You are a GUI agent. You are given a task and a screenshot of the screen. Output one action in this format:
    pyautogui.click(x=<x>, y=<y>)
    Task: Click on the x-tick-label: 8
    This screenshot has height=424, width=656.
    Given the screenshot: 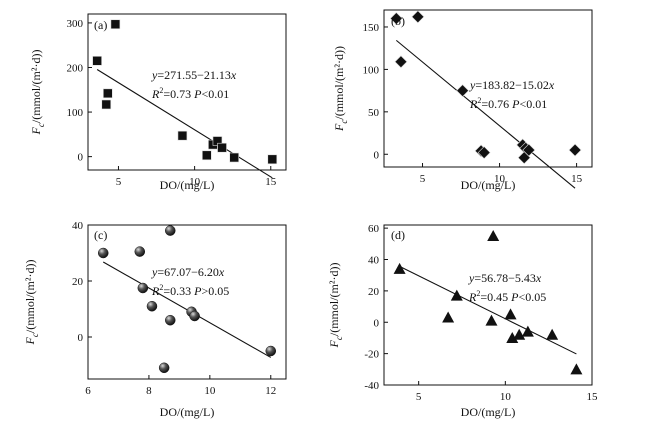 What is the action you would take?
    pyautogui.click(x=149, y=391)
    